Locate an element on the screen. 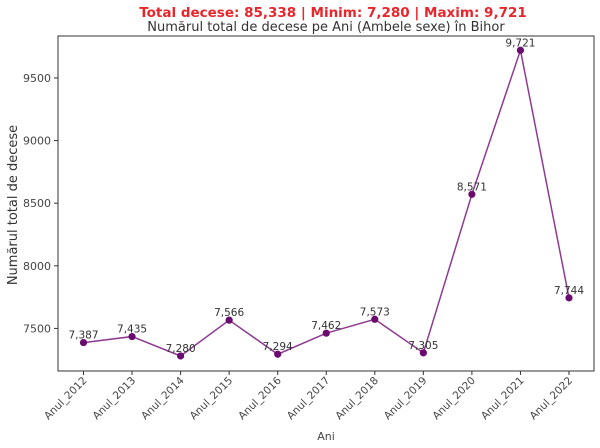  data-label: 7,280 is located at coordinates (181, 349).